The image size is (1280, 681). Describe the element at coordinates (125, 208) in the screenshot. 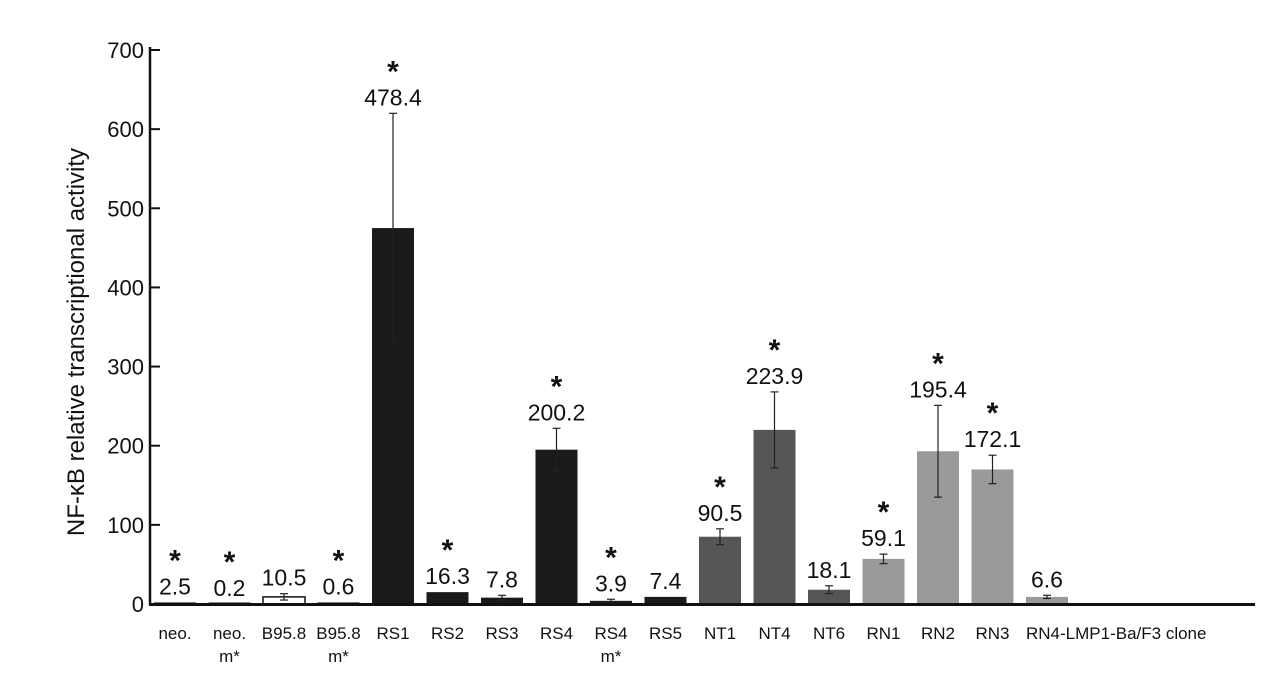

I see `y-tick-label: 500` at that location.